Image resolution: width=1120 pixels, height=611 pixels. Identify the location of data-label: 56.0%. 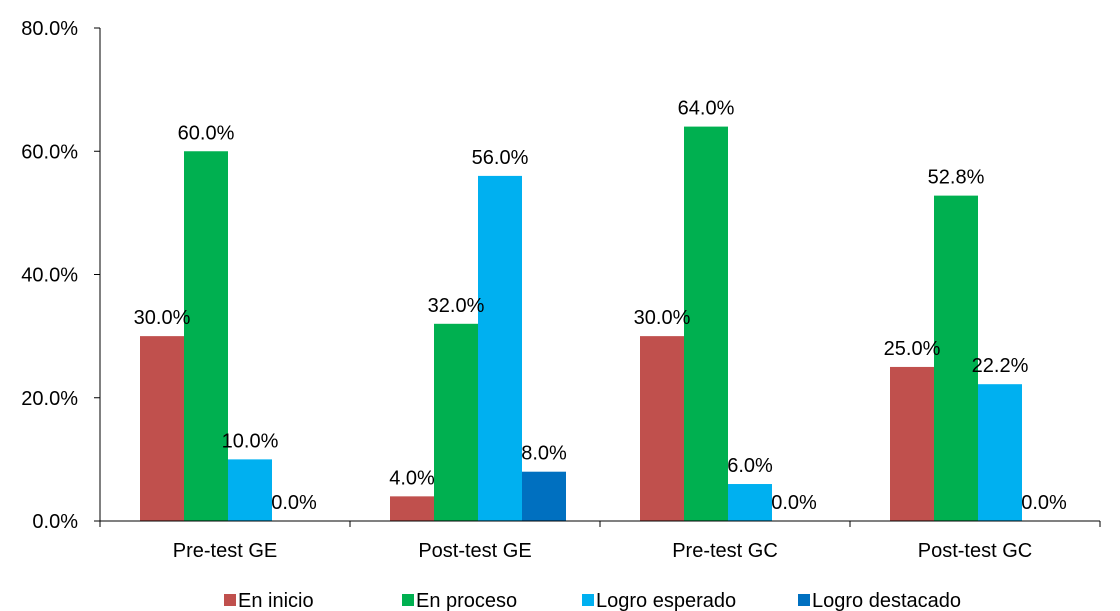
(500, 158).